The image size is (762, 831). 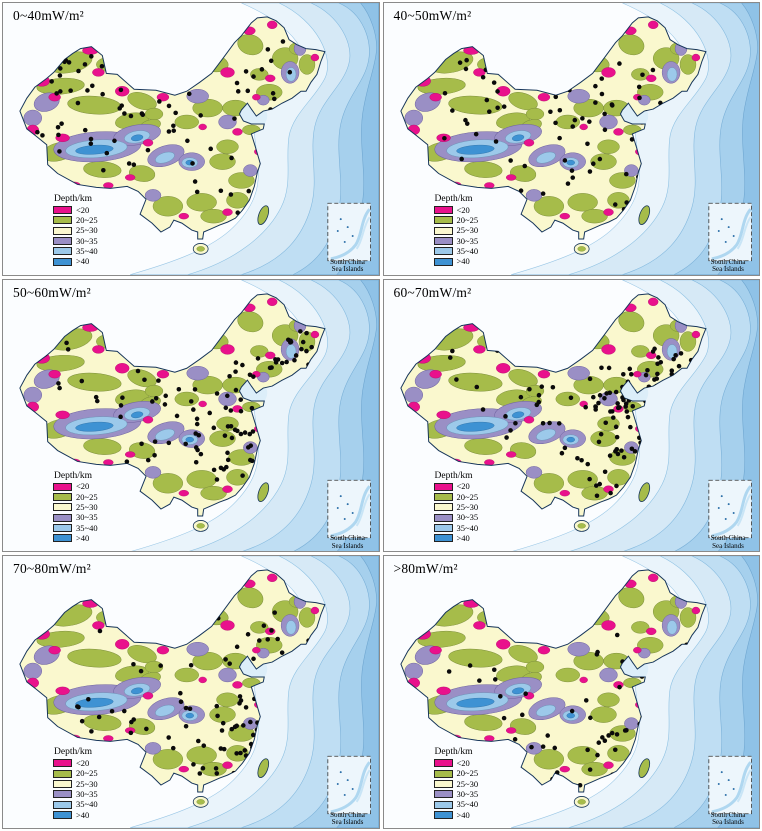 What do you see at coordinates (75, 784) in the screenshot?
I see `legend-row: 25~30` at bounding box center [75, 784].